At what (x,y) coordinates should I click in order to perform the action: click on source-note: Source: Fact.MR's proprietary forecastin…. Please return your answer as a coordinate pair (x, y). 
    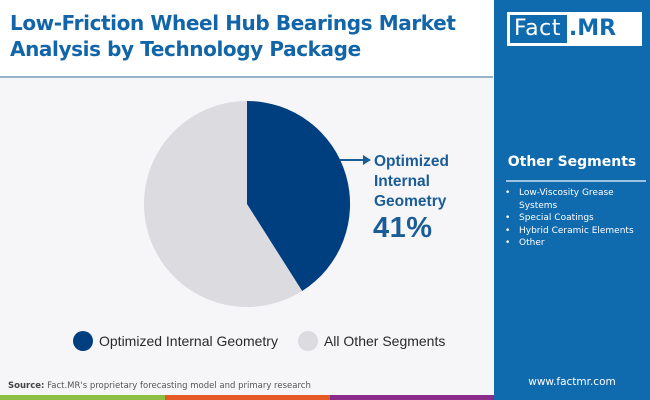
    Looking at the image, I should click on (159, 386).